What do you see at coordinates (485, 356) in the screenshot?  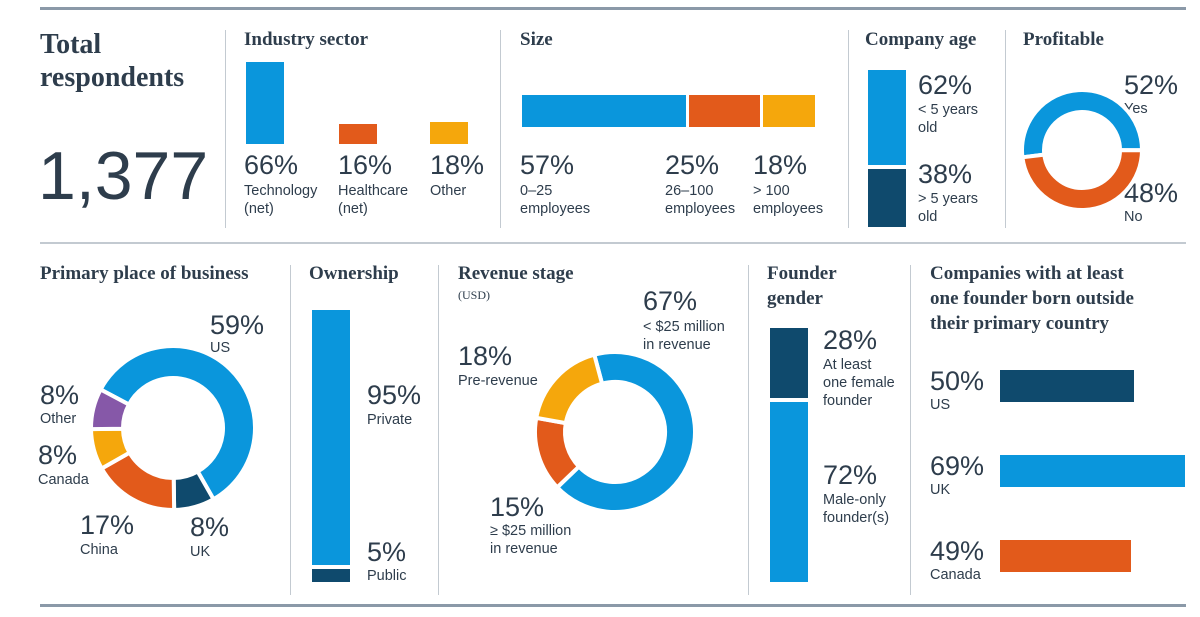 I see `revenue-pct: 18%` at bounding box center [485, 356].